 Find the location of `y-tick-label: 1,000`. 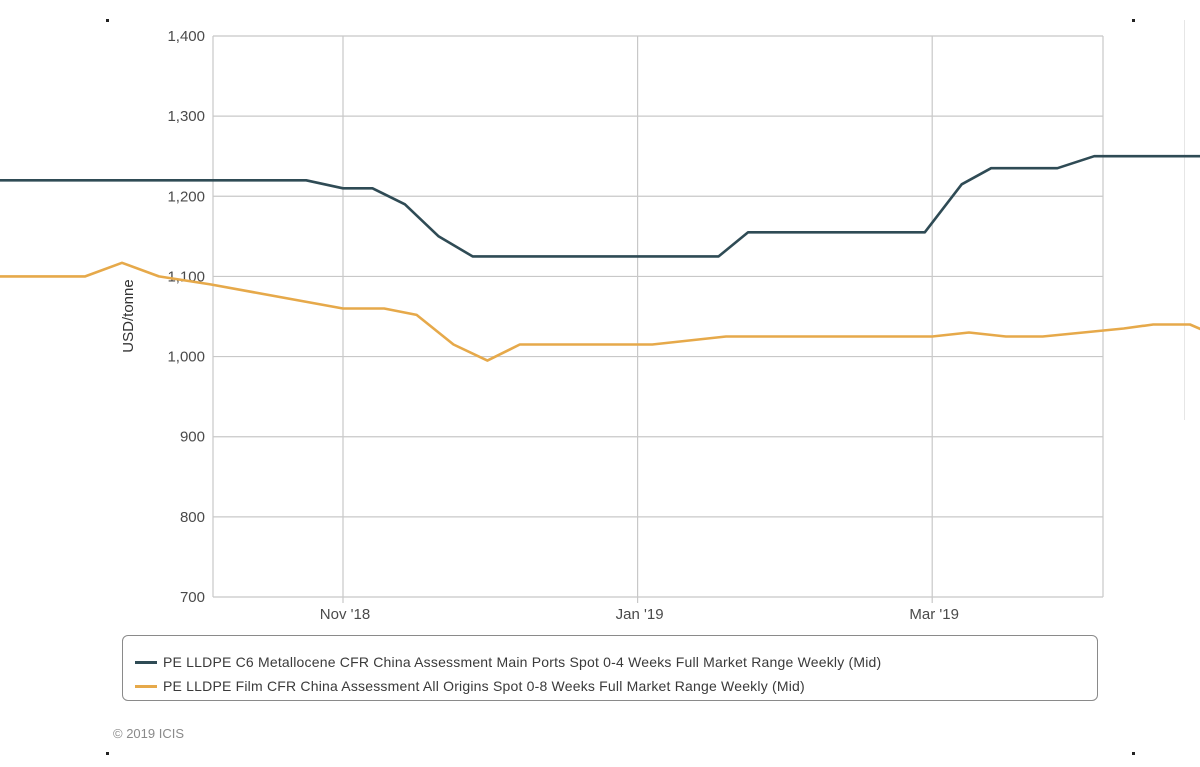

y-tick-label: 1,000 is located at coordinates (186, 357).